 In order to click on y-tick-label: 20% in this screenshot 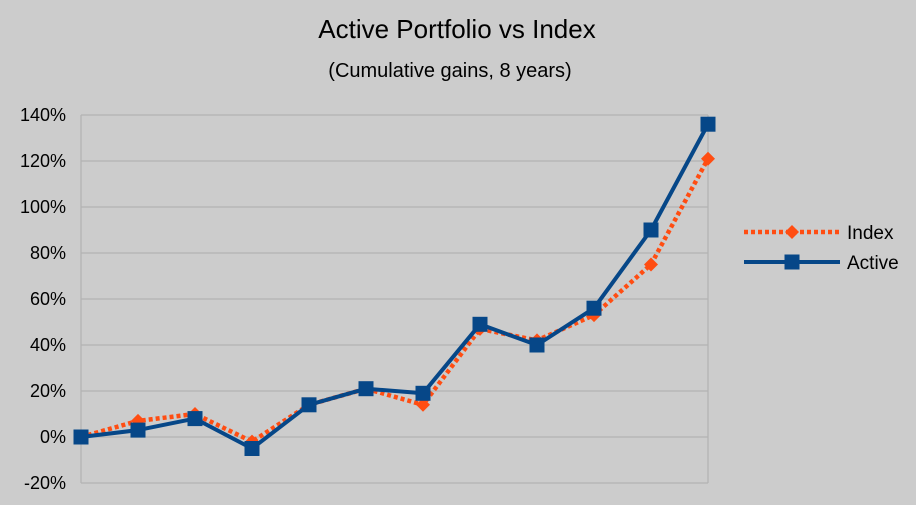, I will do `click(48, 391)`.